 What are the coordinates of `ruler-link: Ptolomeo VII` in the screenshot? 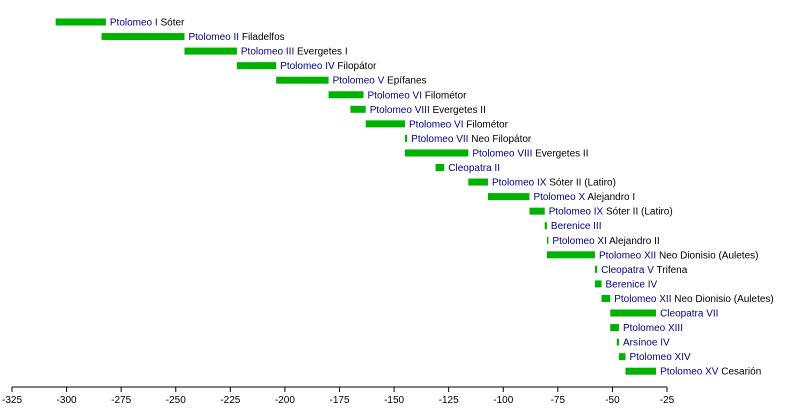 It's located at (439, 139).